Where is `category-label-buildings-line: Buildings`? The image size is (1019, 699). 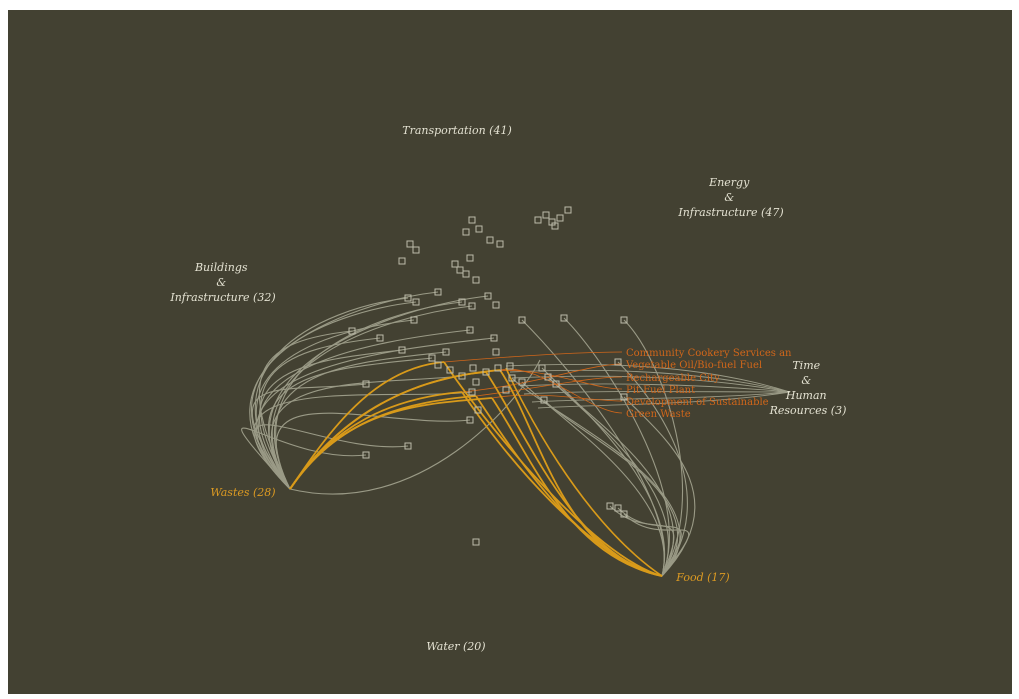 category-label-buildings-line: Buildings is located at coordinates (221, 267).